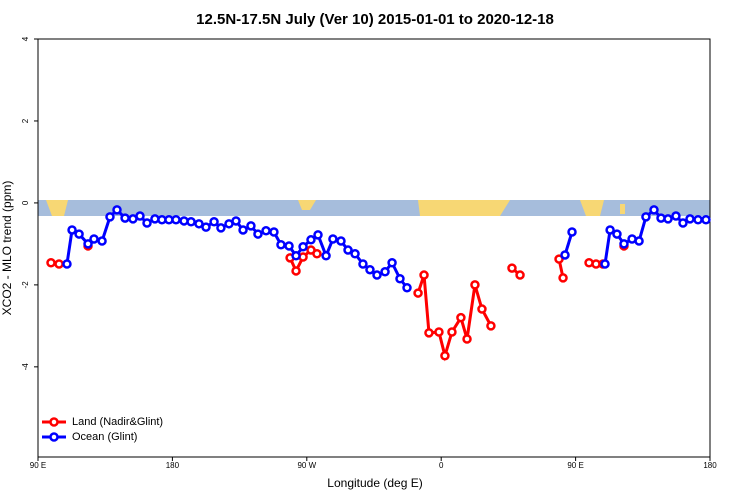  What do you see at coordinates (25, 367) in the screenshot?
I see `y-tick-label: -4` at bounding box center [25, 367].